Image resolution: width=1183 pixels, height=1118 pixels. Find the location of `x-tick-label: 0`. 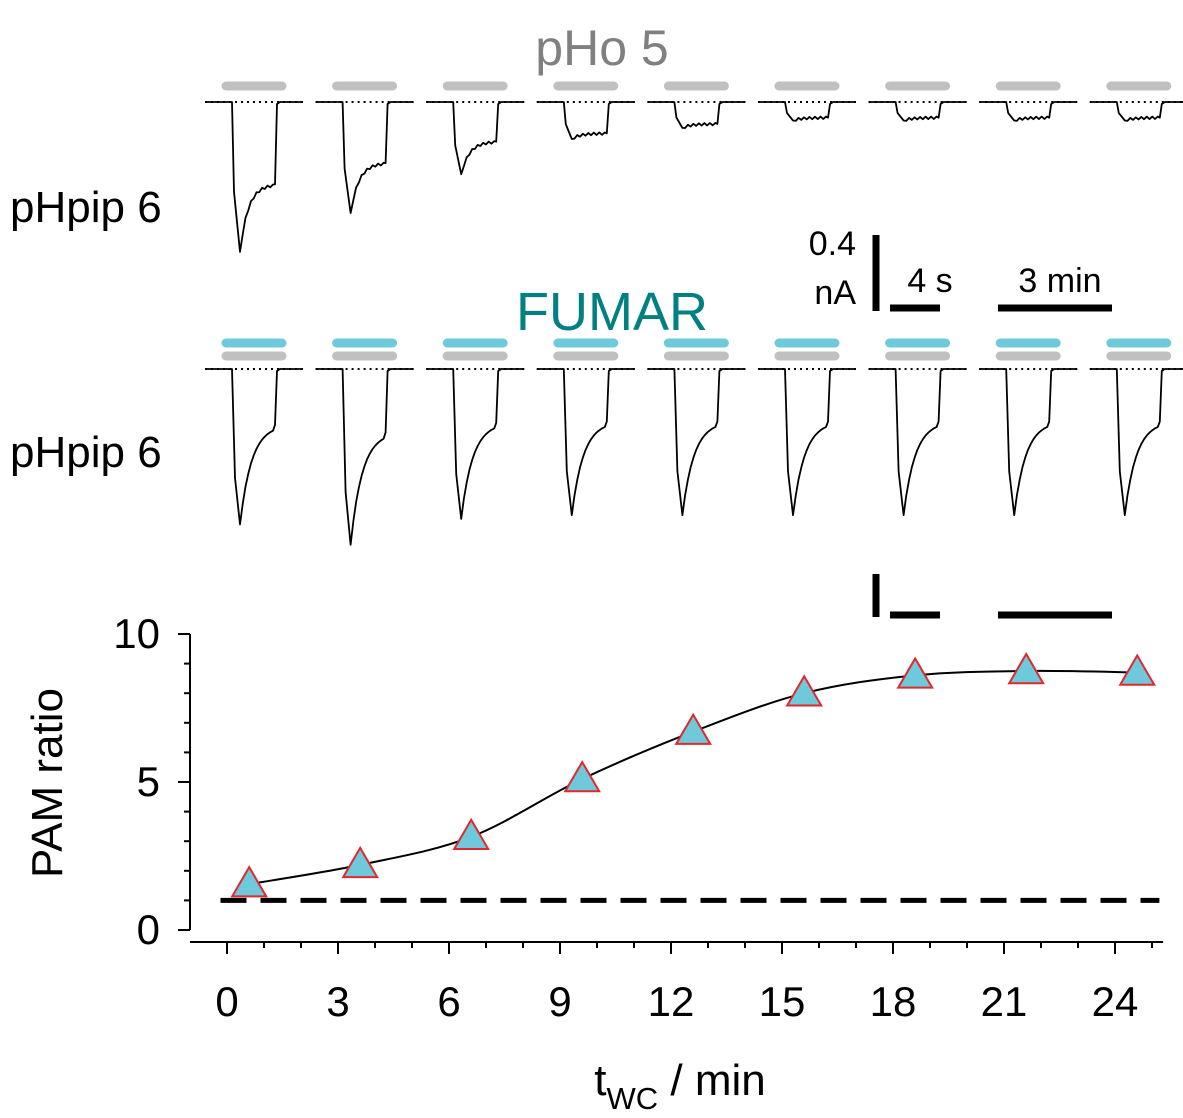

x-tick-label: 0 is located at coordinates (226, 1001).